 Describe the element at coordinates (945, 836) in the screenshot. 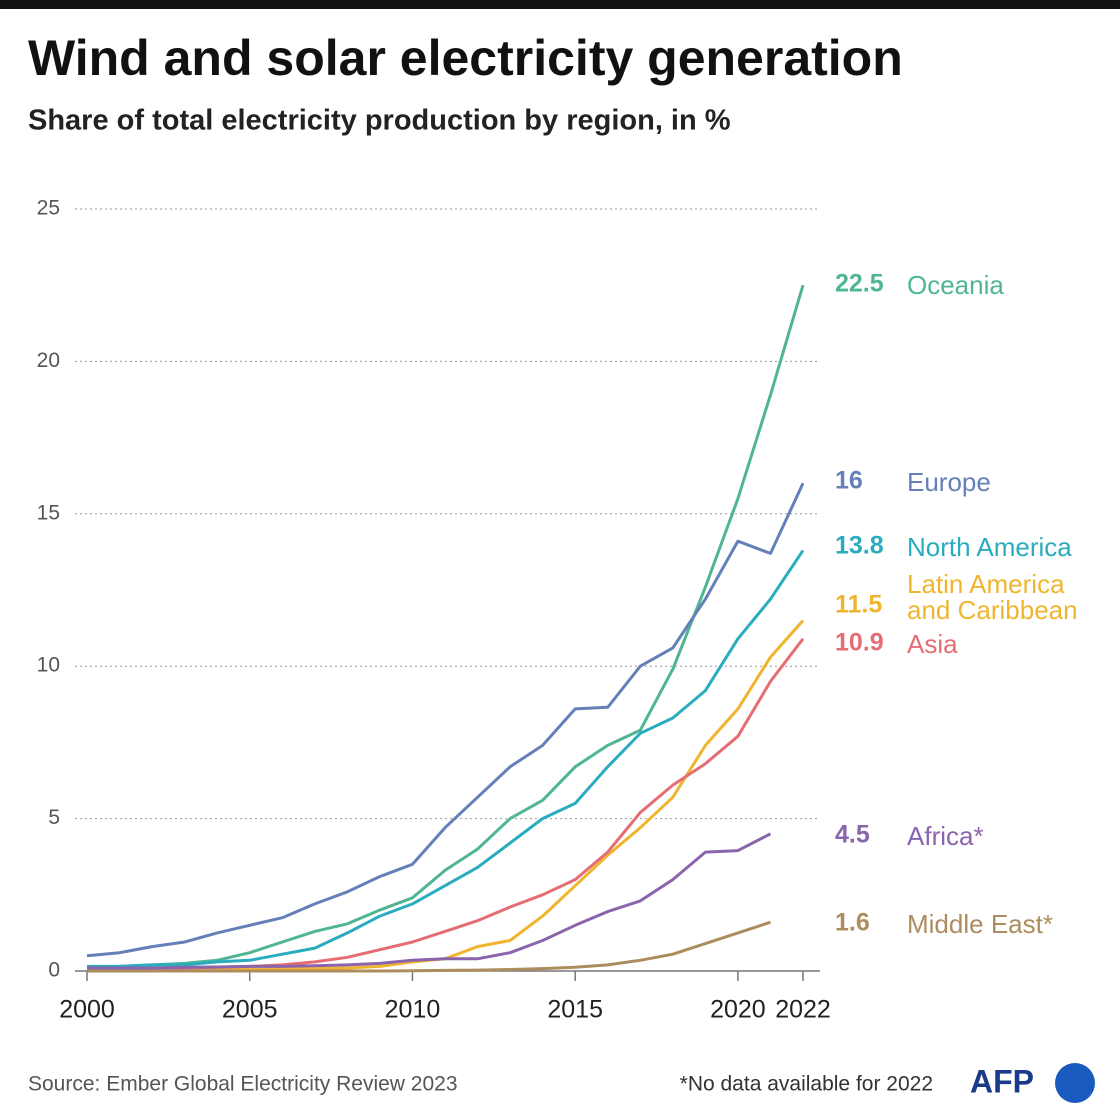

I see `series-label: Africa*` at that location.